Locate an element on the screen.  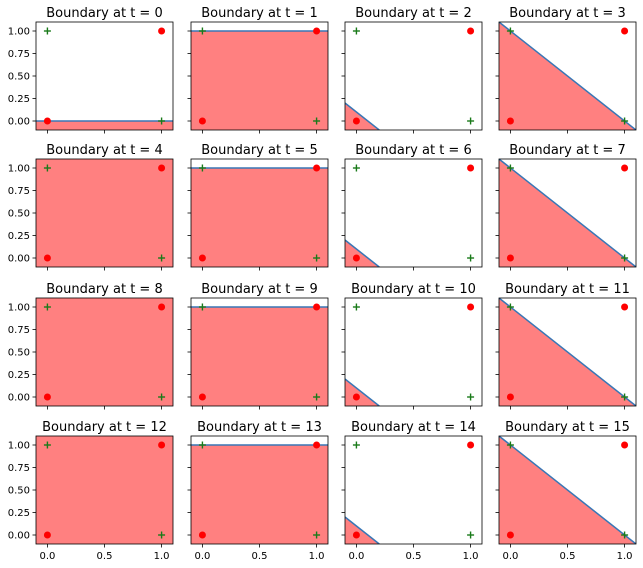
subplot-8: Boundary at t = 8 0.00 0.25 0.50 0.75 1.00 is located at coordinates (91, 346).